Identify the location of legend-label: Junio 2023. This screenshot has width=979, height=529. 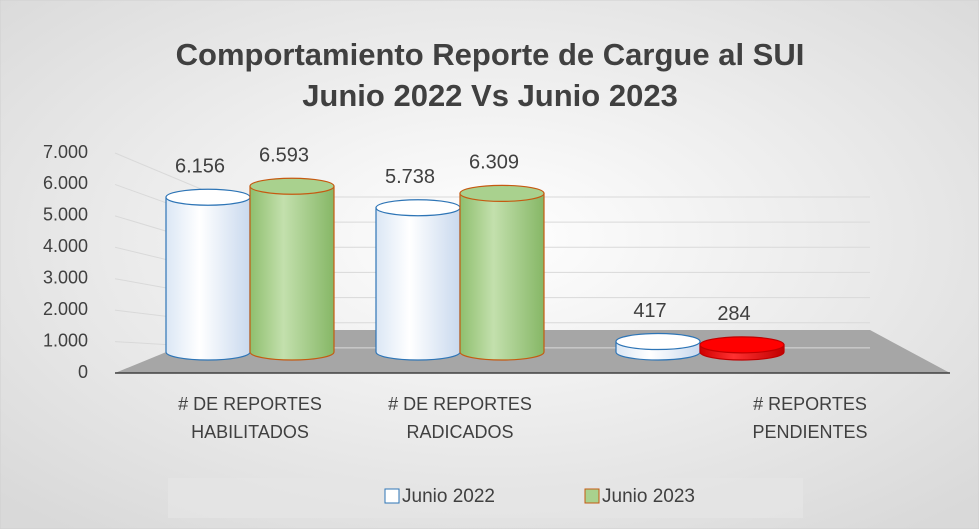
(648, 496).